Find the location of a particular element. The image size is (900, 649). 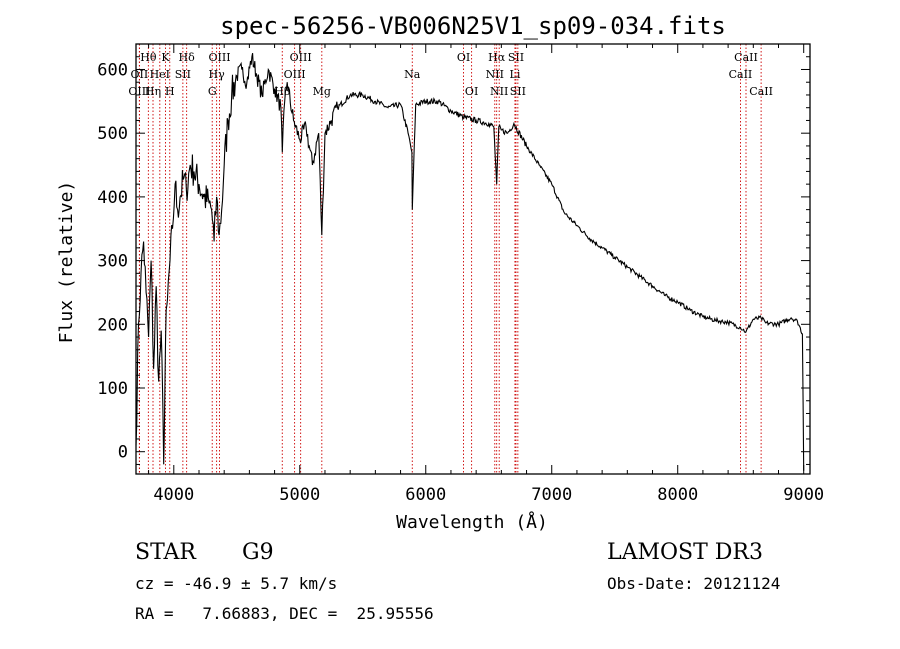

spectral-line-label: Hδ is located at coordinates (187, 57).